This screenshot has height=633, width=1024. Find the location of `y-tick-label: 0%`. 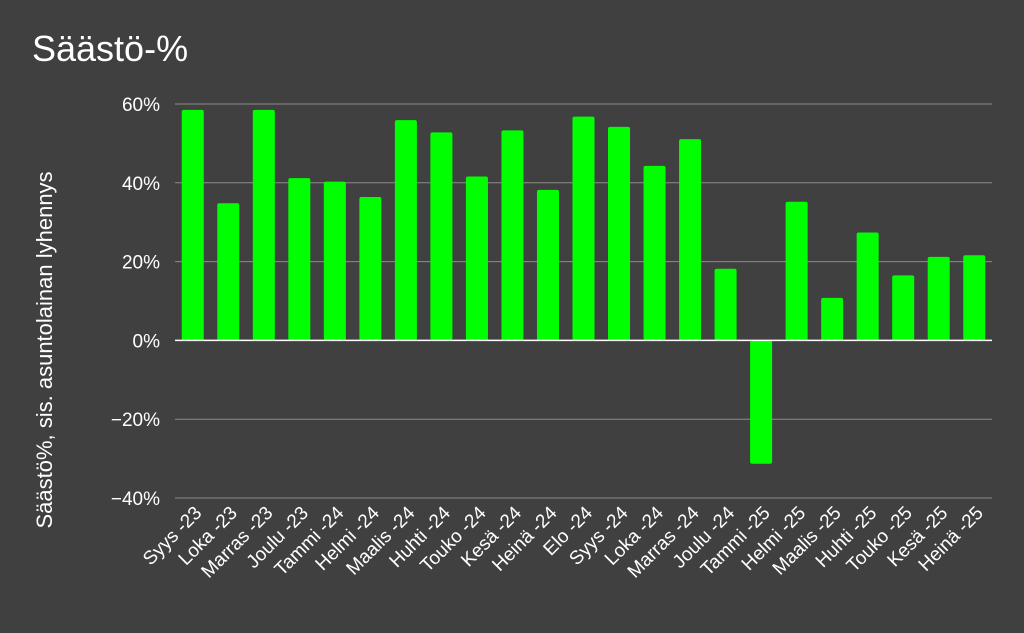

y-tick-label: 0% is located at coordinates (147, 341).